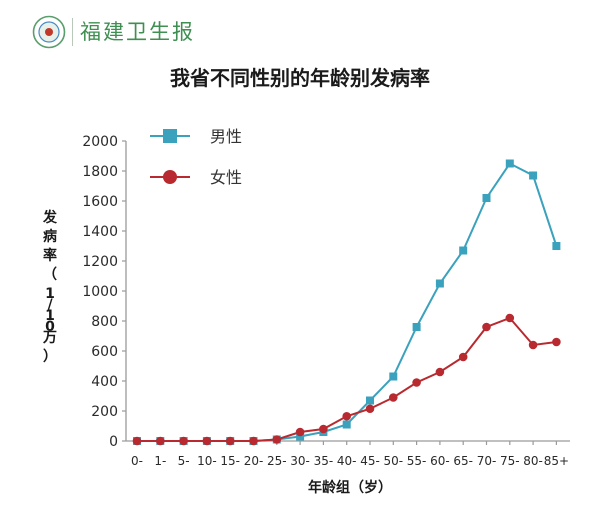  Describe the element at coordinates (324, 461) in the screenshot. I see `x-tick-label: 35-` at that location.